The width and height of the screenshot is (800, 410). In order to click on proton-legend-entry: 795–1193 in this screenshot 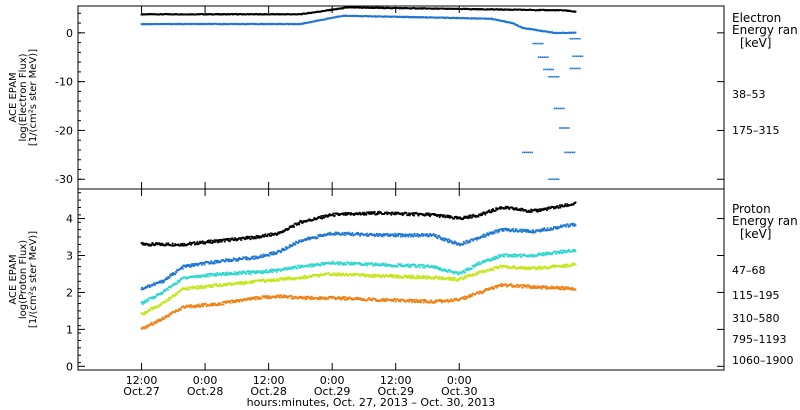, I will do `click(759, 339)`.